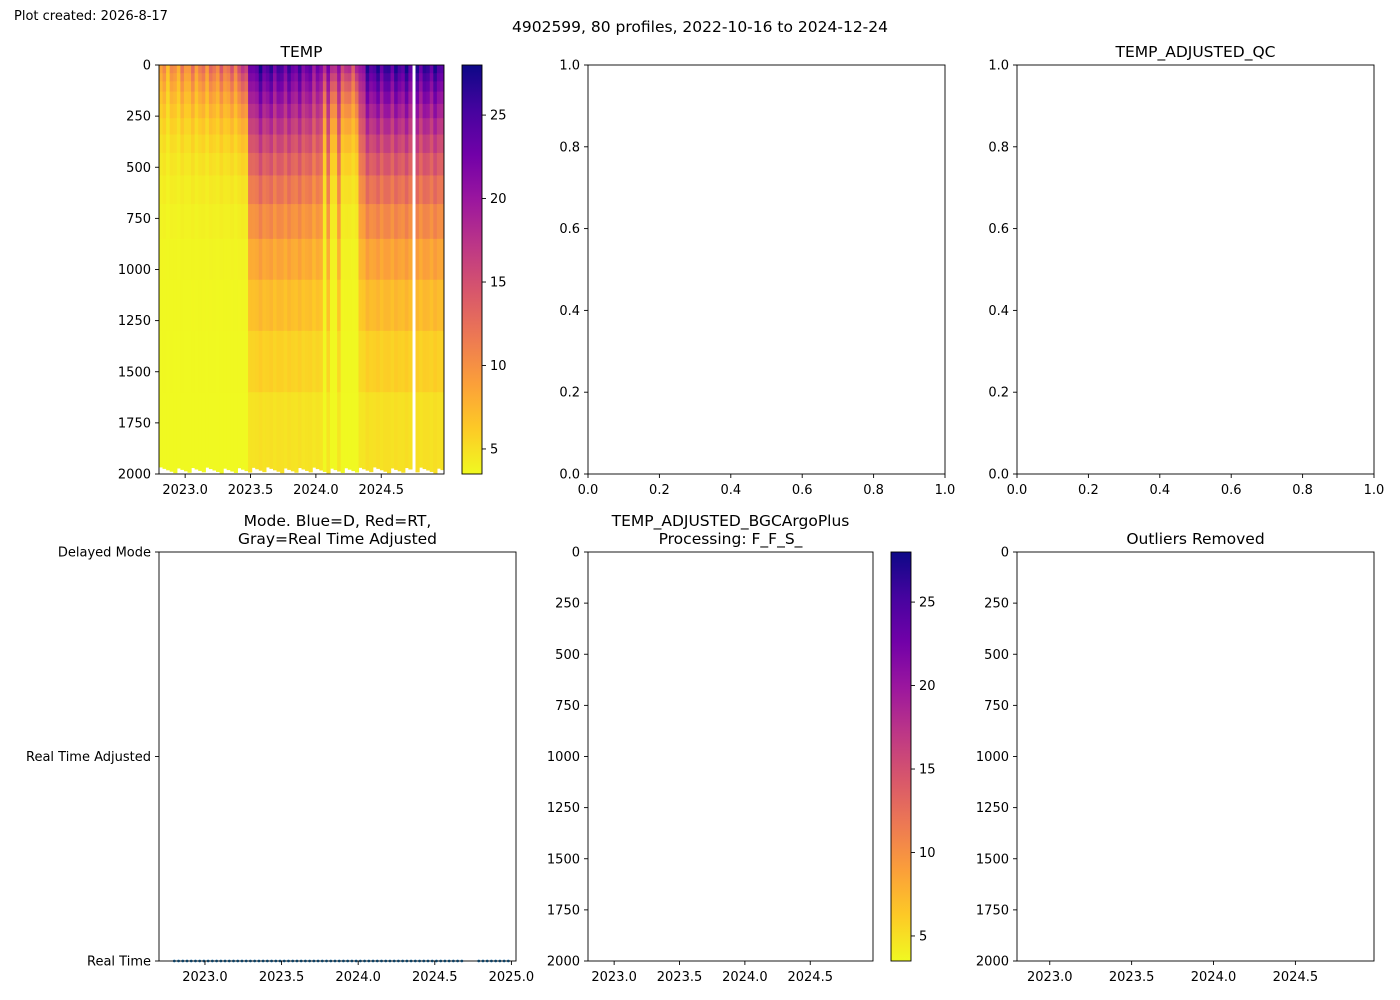 This screenshot has width=1400, height=1000. I want to click on colorbar-gradient, so click(472, 269).